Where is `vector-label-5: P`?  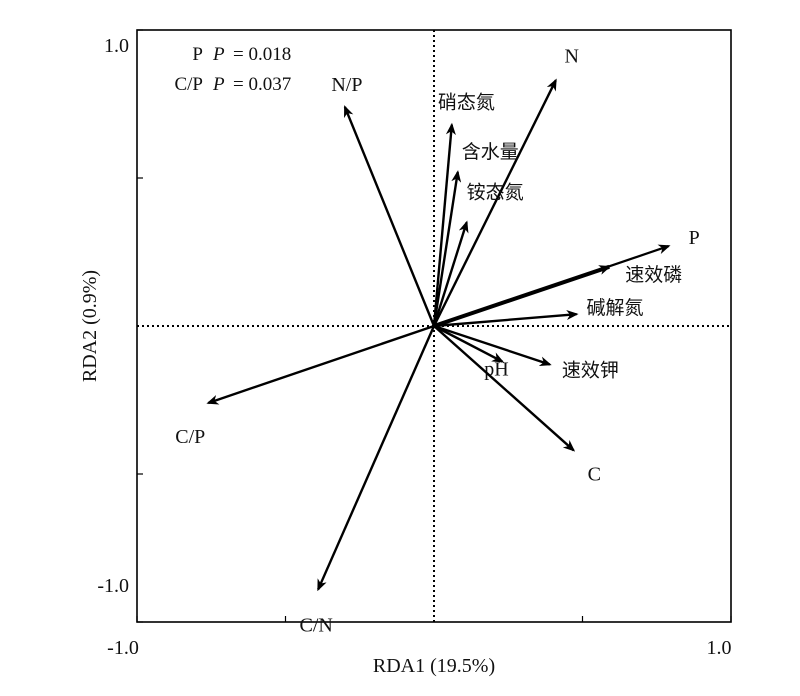
vector-label-5: P is located at coordinates (694, 238).